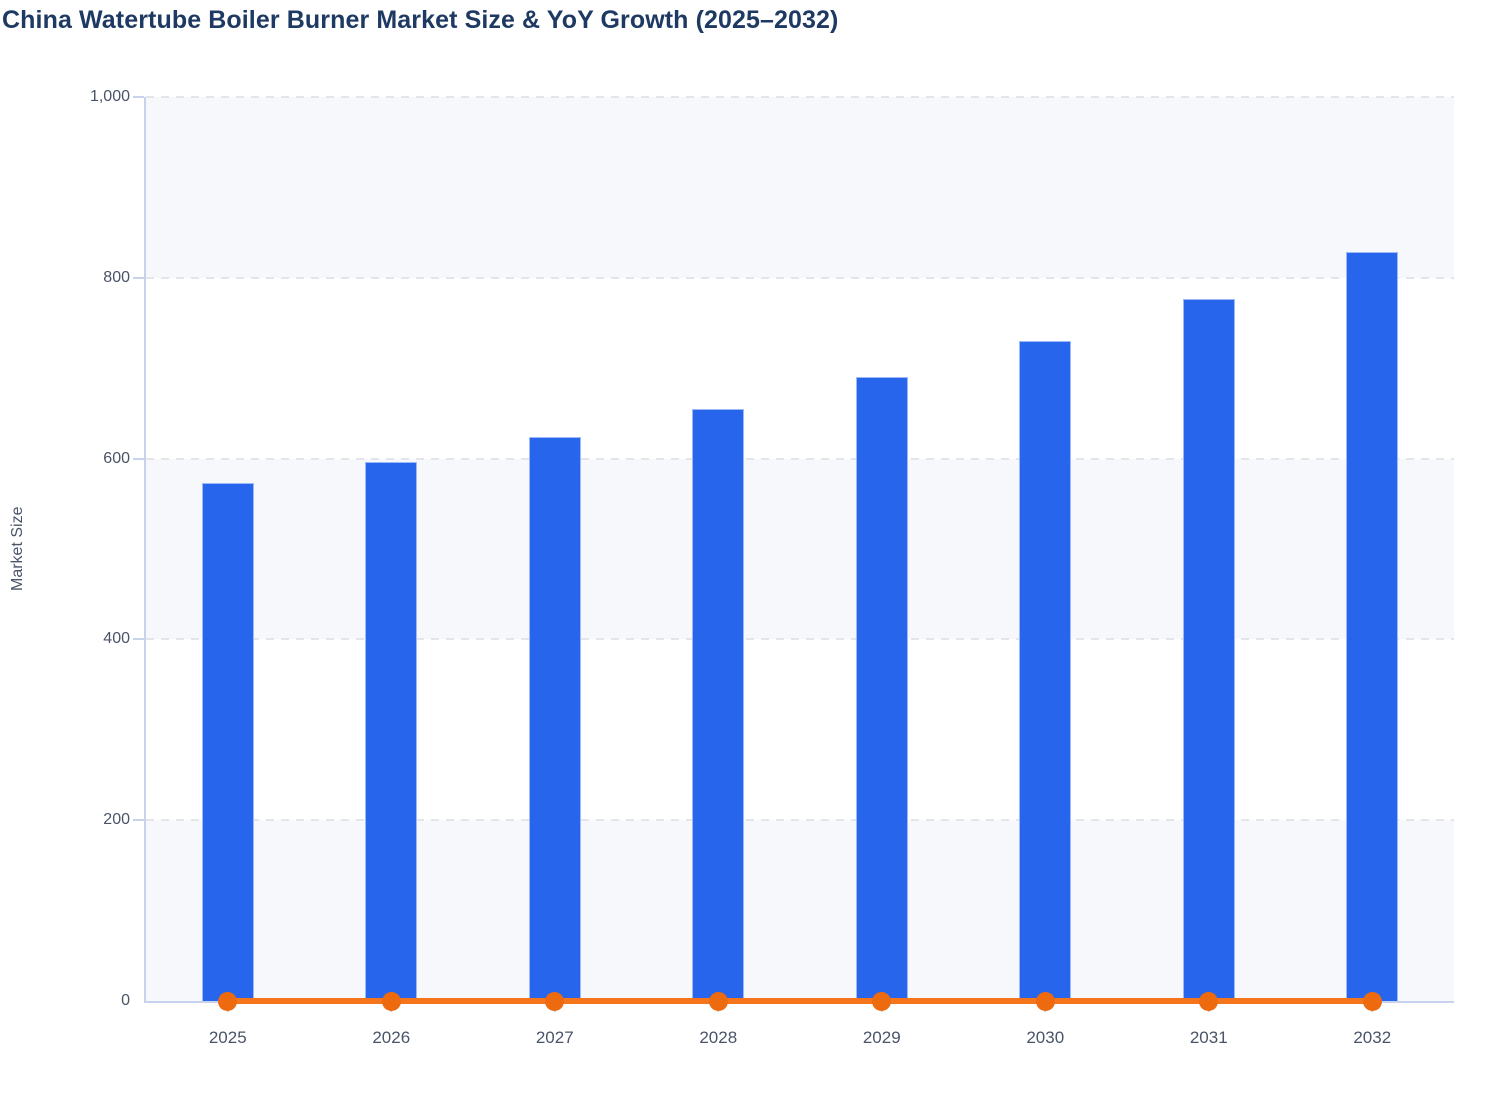 Image resolution: width=1508 pixels, height=1120 pixels. I want to click on yoy-growth-marker-2032, so click(1372, 1001).